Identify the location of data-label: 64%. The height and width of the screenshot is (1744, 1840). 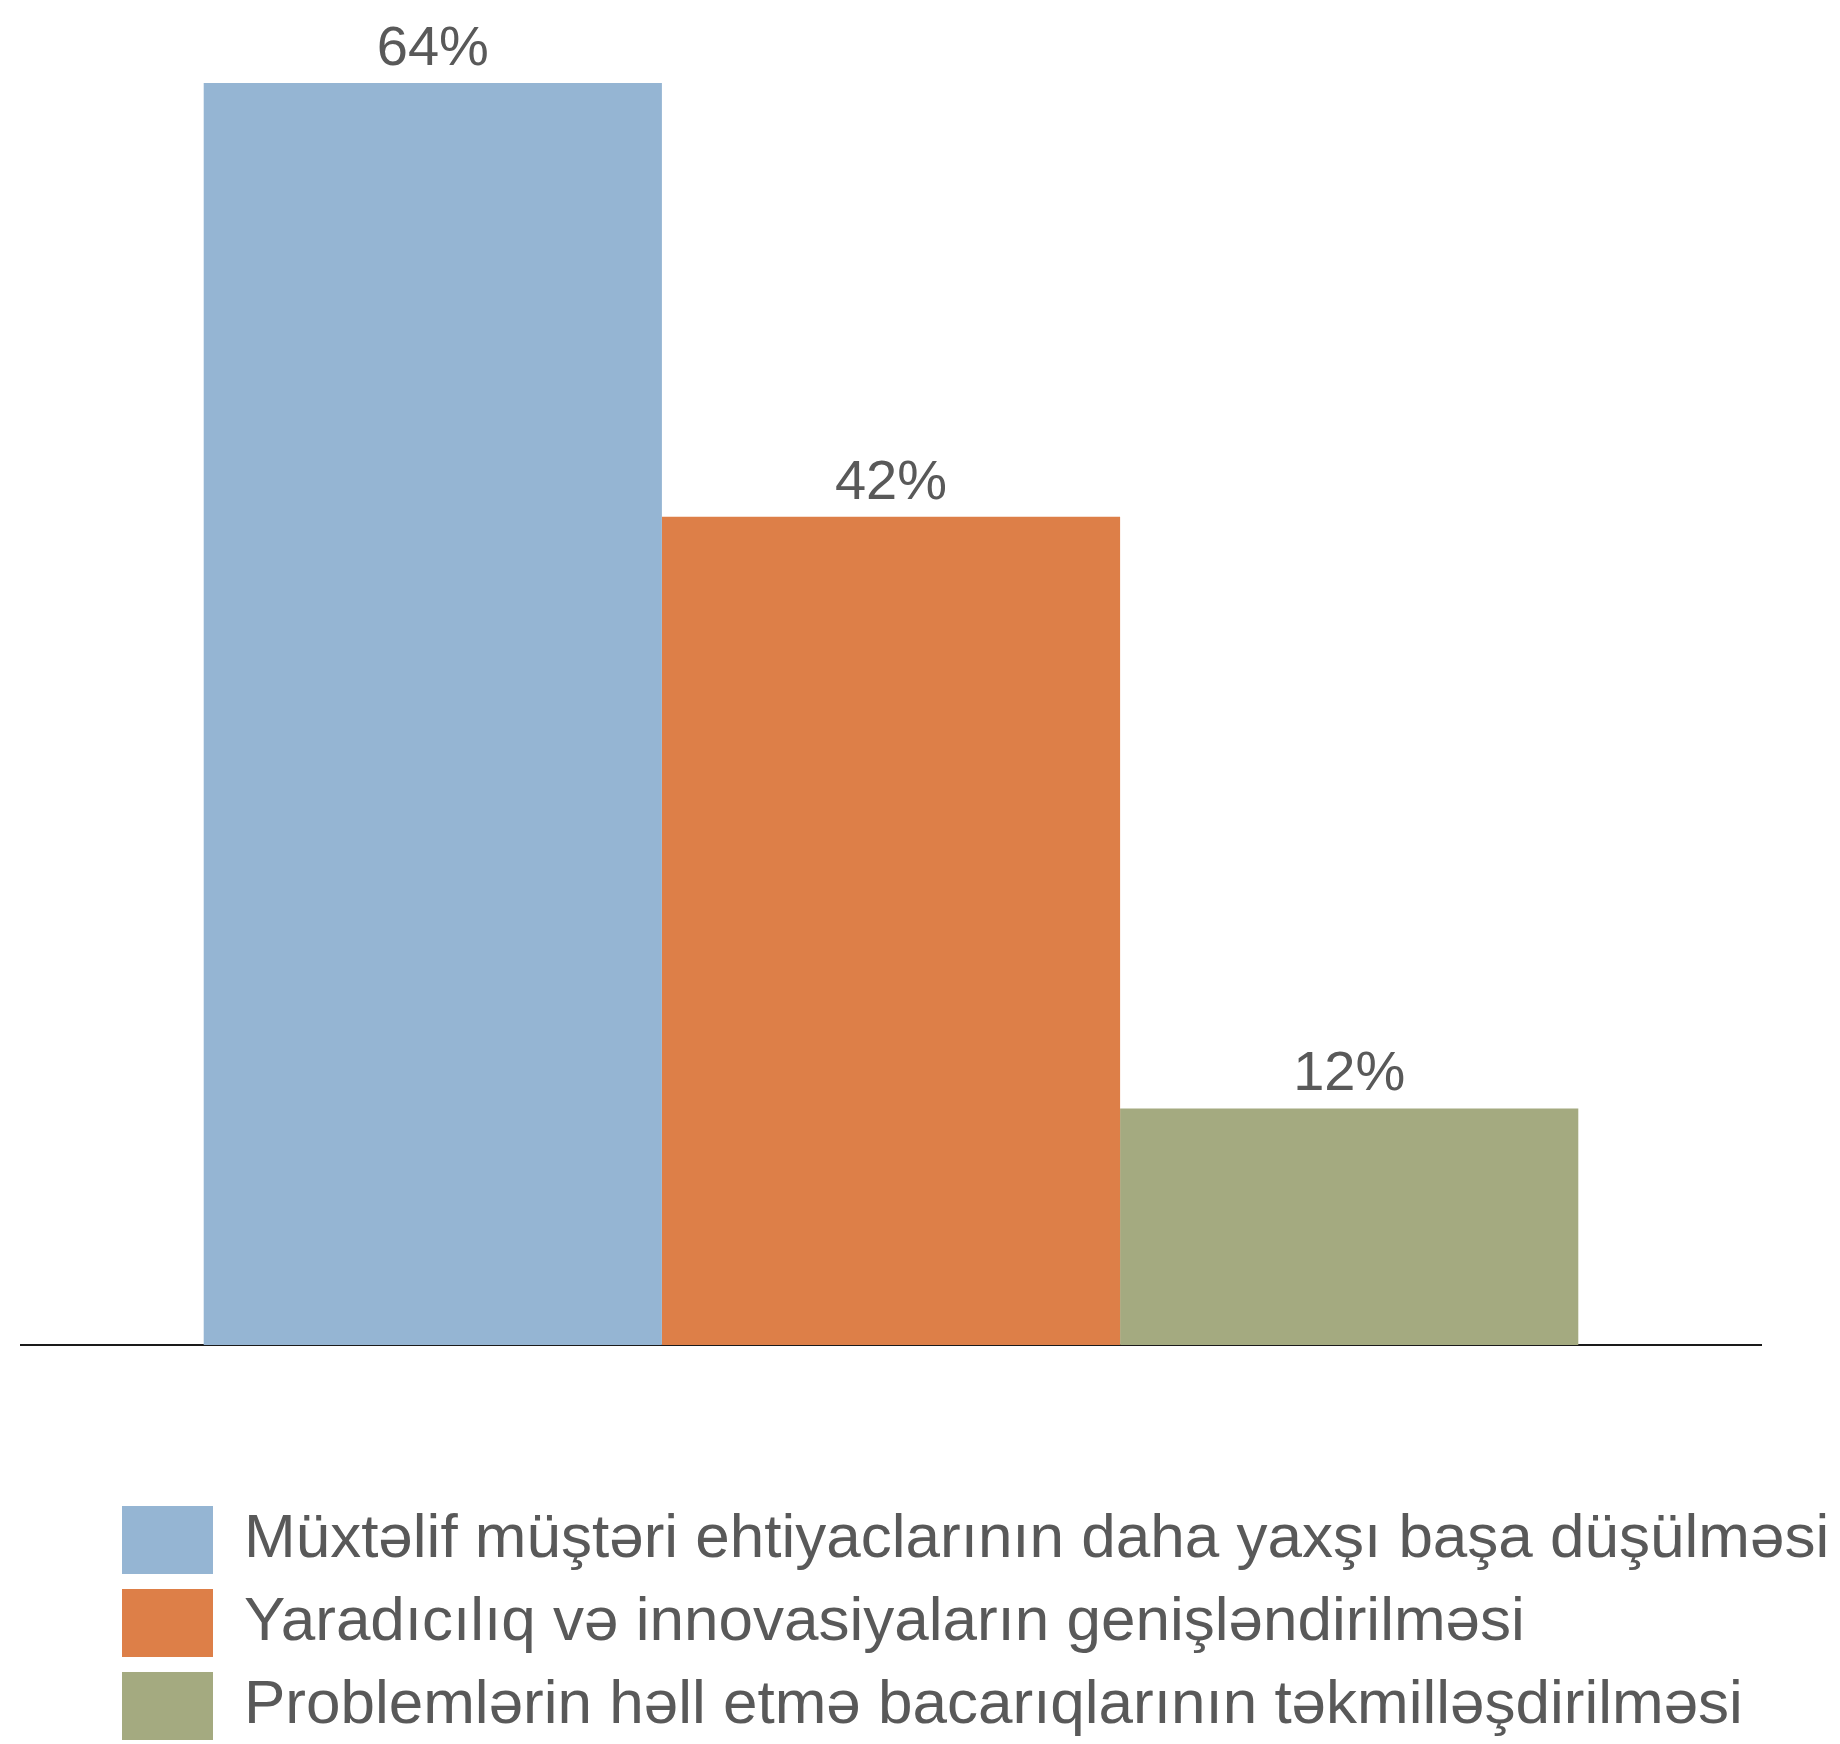
(432, 45).